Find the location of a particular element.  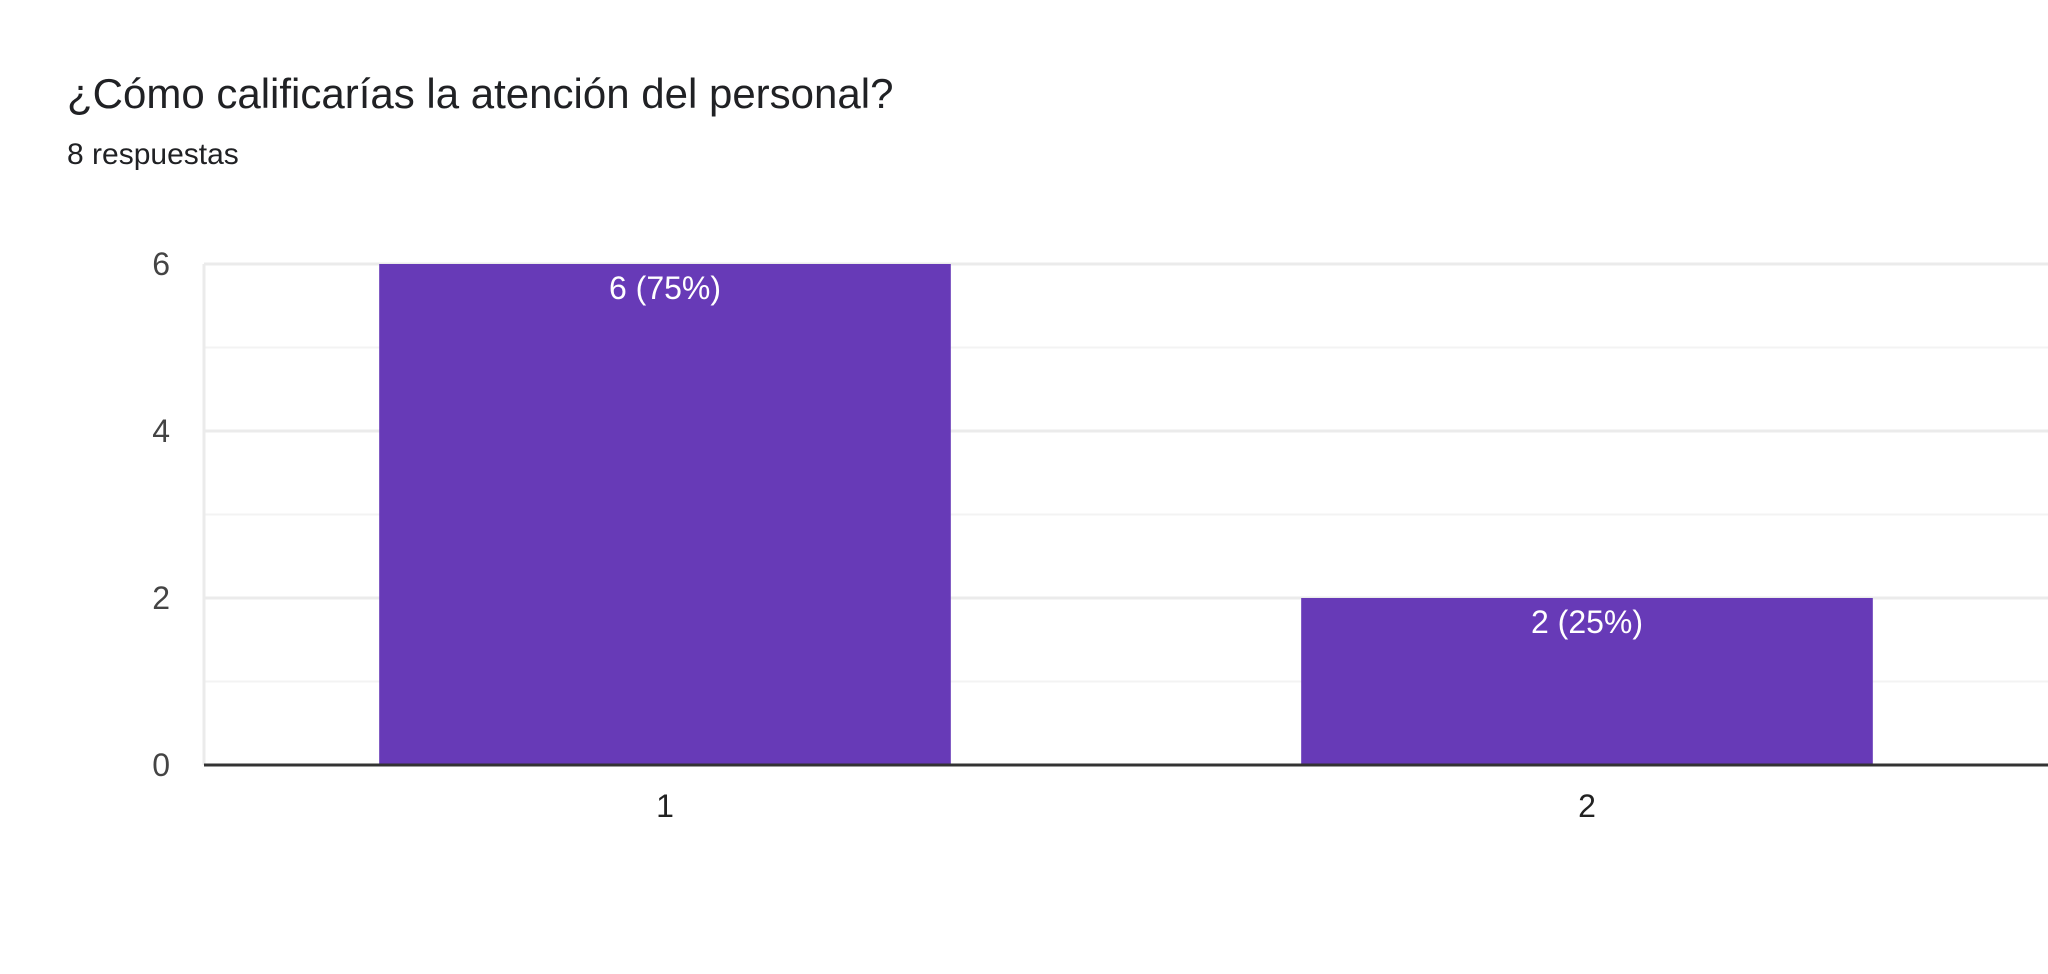

y-tick-label: 6 is located at coordinates (161, 264).